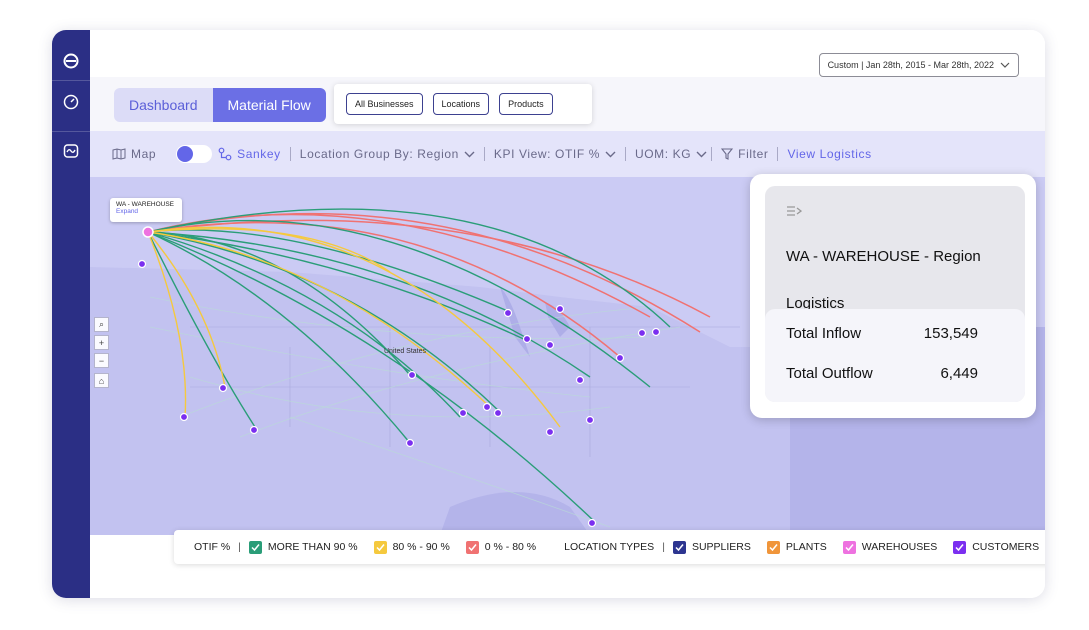  What do you see at coordinates (899, 547) in the screenshot?
I see `legend-label: WAREHOUSES` at bounding box center [899, 547].